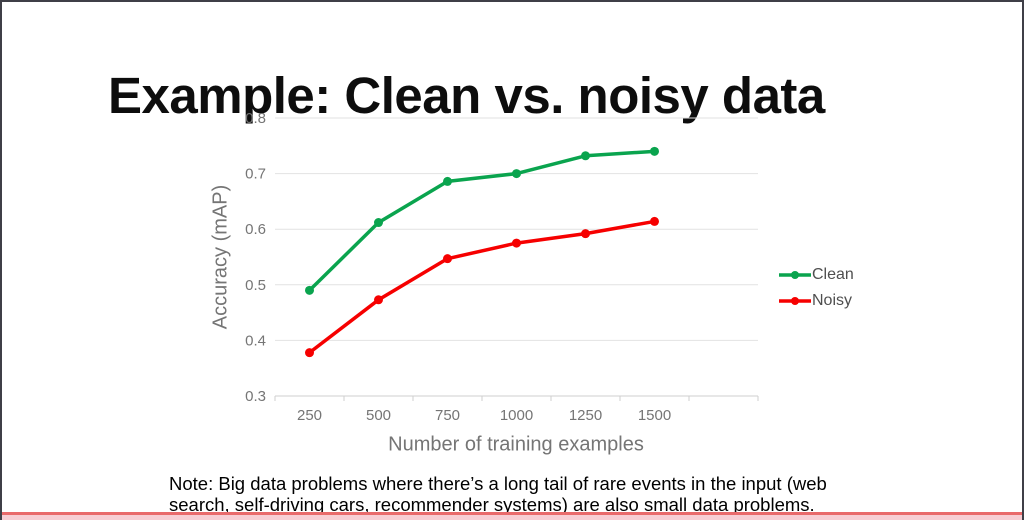  Describe the element at coordinates (378, 415) in the screenshot. I see `svg-text: 500` at that location.